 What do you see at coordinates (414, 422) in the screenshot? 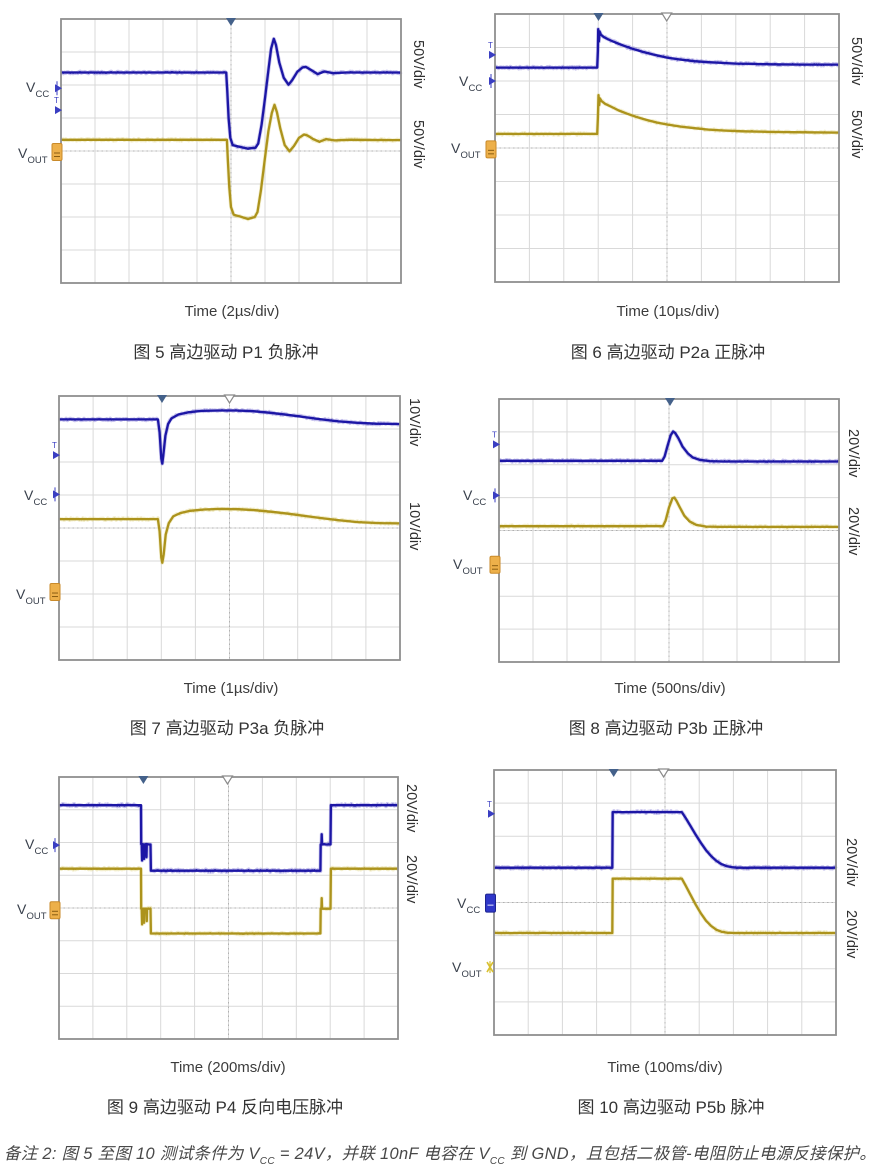
I see `y-scale-ch1: 10V/div` at bounding box center [414, 422].